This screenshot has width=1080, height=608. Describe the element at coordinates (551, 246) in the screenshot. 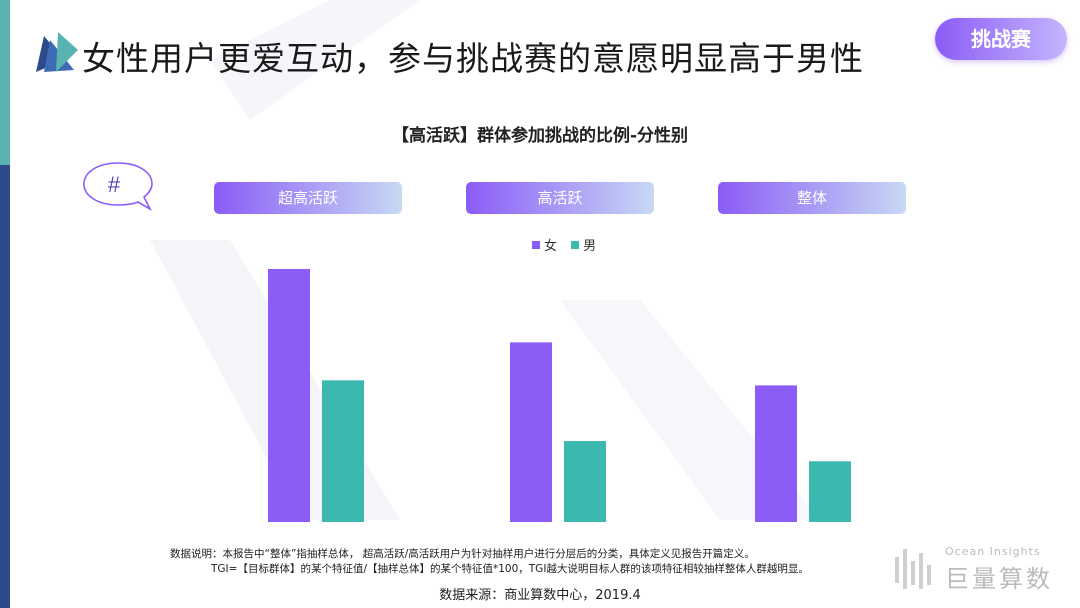

I see `legend-label-female: 女` at that location.